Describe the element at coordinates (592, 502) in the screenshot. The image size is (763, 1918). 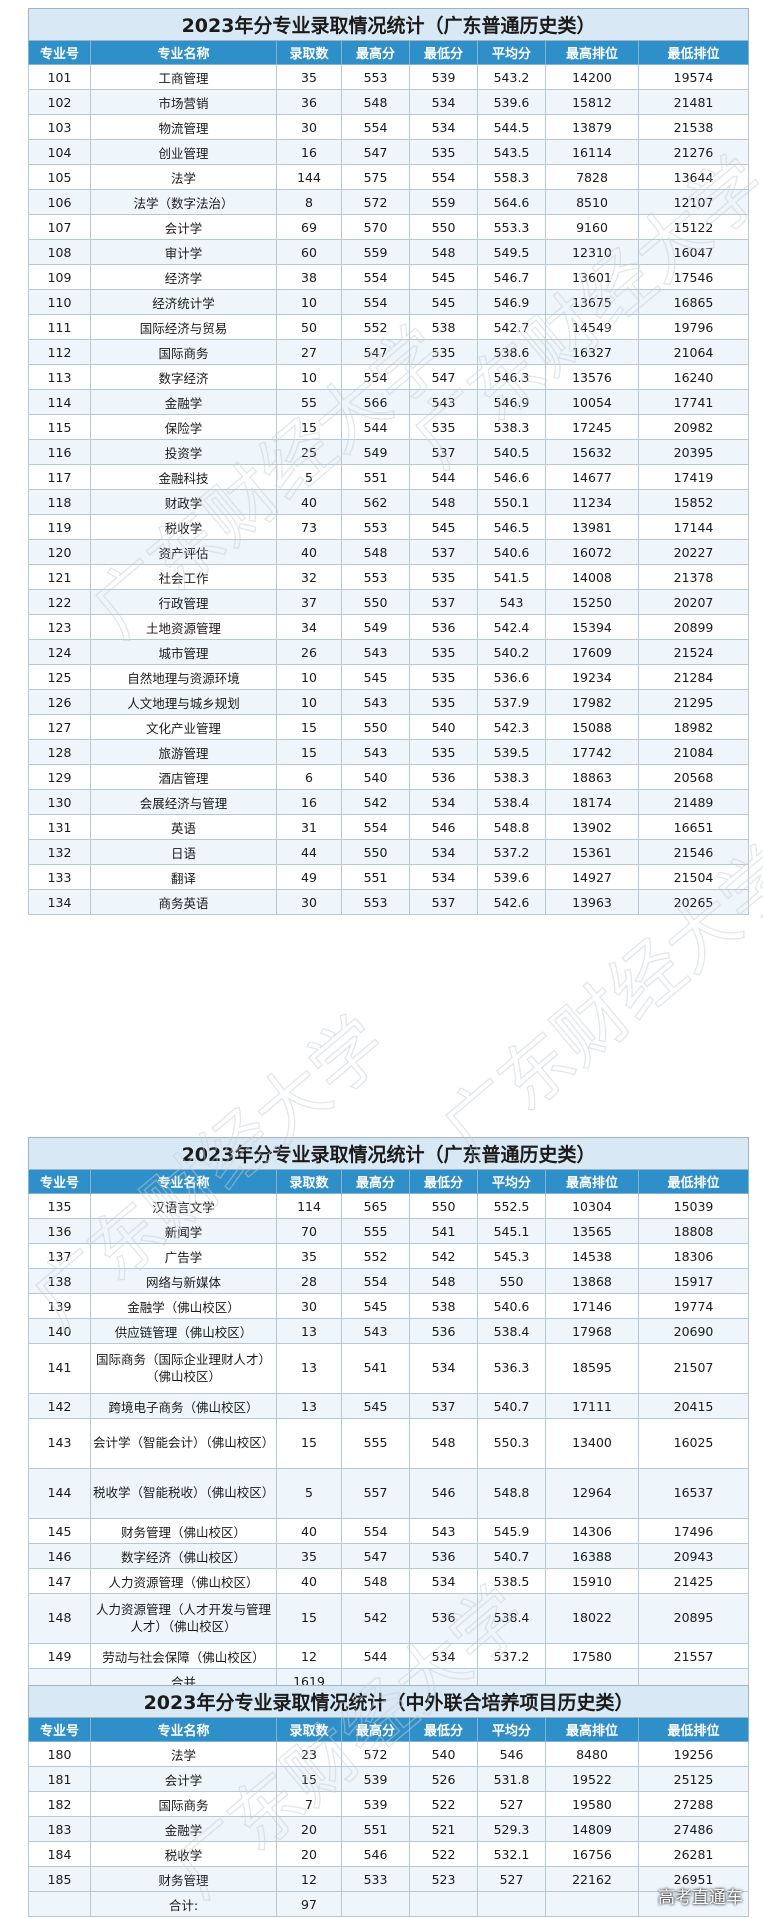
I see `table-cell: 11234` at that location.